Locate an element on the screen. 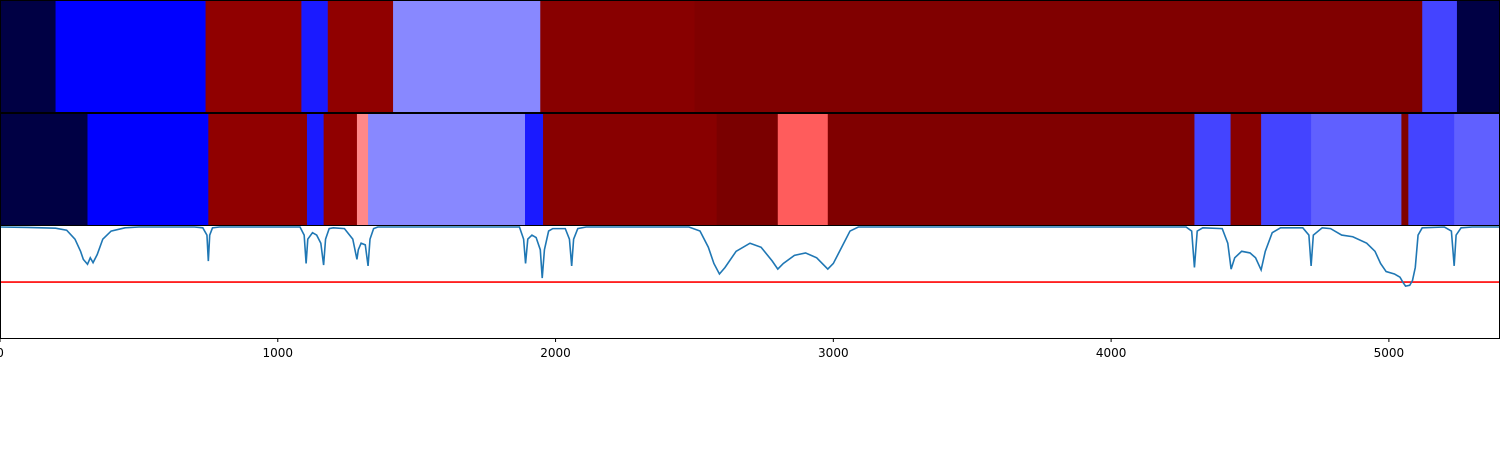 This screenshot has height=450, width=1500. series-line is located at coordinates (750, 257).